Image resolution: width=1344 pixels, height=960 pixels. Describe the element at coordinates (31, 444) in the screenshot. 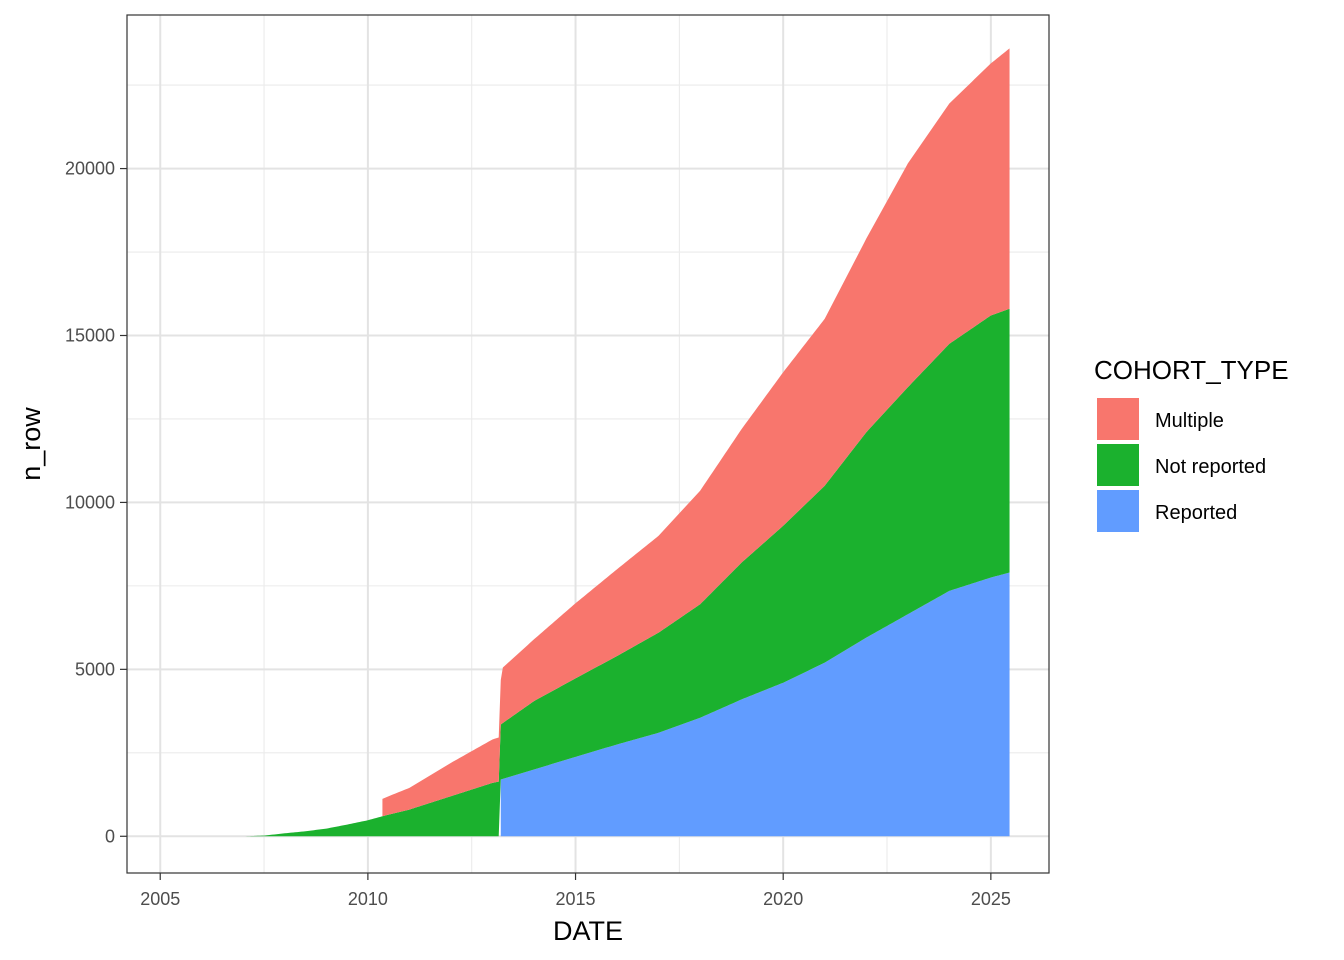

I see `y-axis-title: n_row` at that location.